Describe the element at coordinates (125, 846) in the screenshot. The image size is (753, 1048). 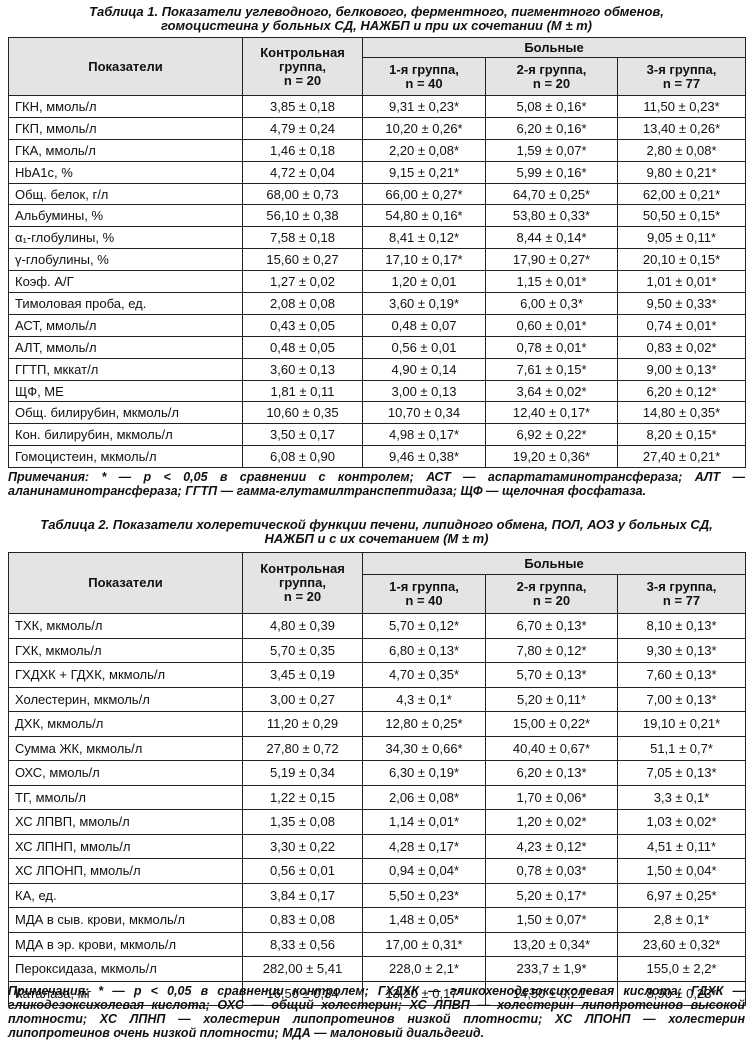
I see `row-label: ХС ЛПНП, ммоль/л` at that location.